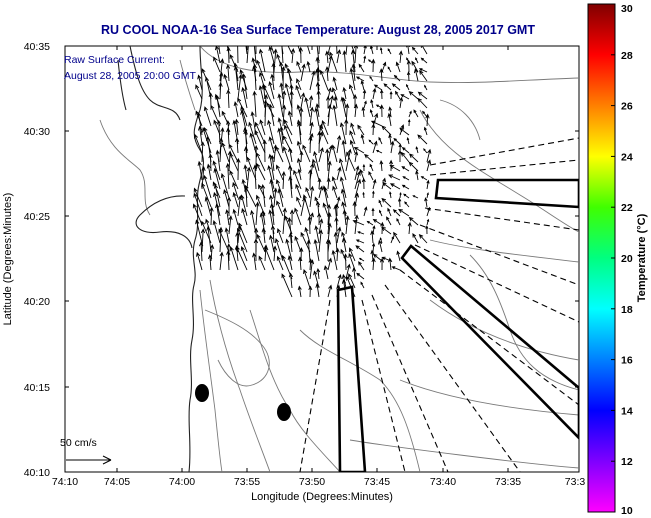 Image resolution: width=651 pixels, height=518 pixels. What do you see at coordinates (78, 443) in the screenshot?
I see `scale-label: 50 cm/s` at bounding box center [78, 443].